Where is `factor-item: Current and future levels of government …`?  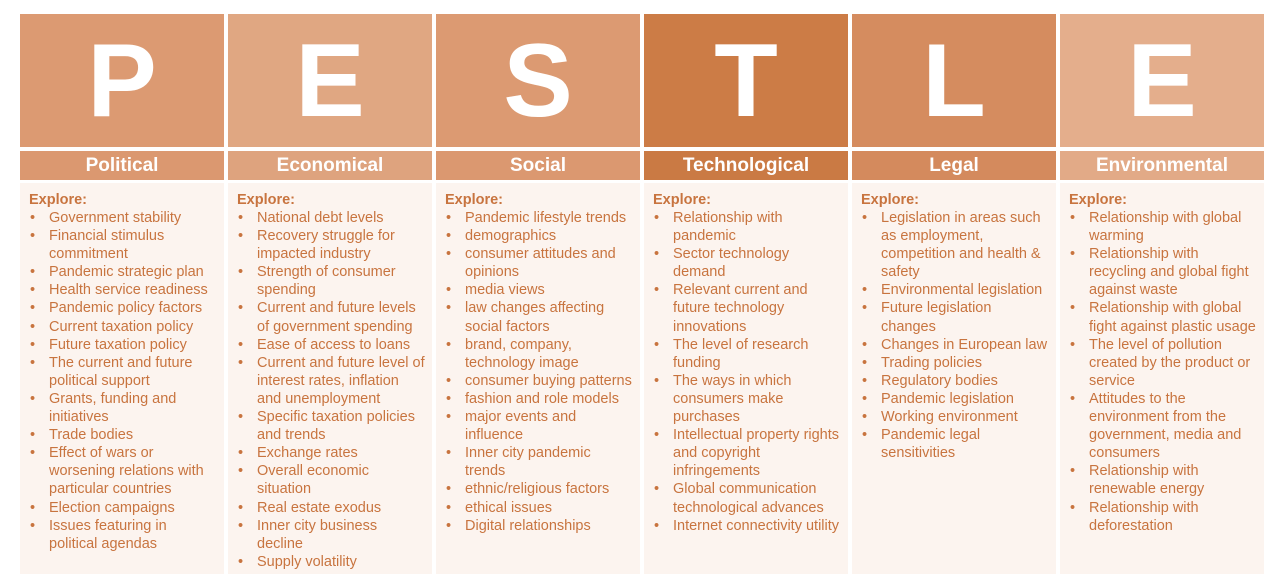 factor-item: Current and future levels of government … is located at coordinates (331, 317).